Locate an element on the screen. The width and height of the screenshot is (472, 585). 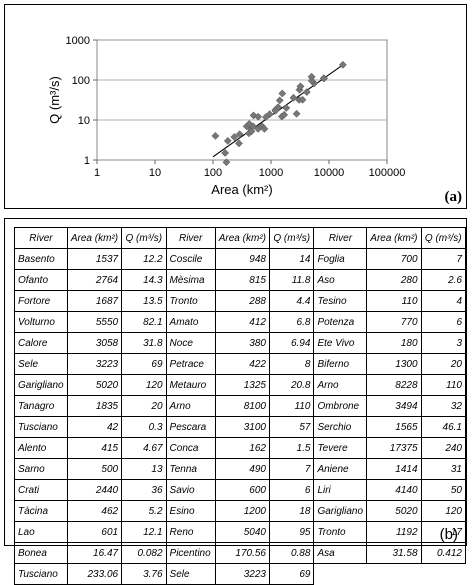
discharge-cell: 11.8 is located at coordinates (291, 280).